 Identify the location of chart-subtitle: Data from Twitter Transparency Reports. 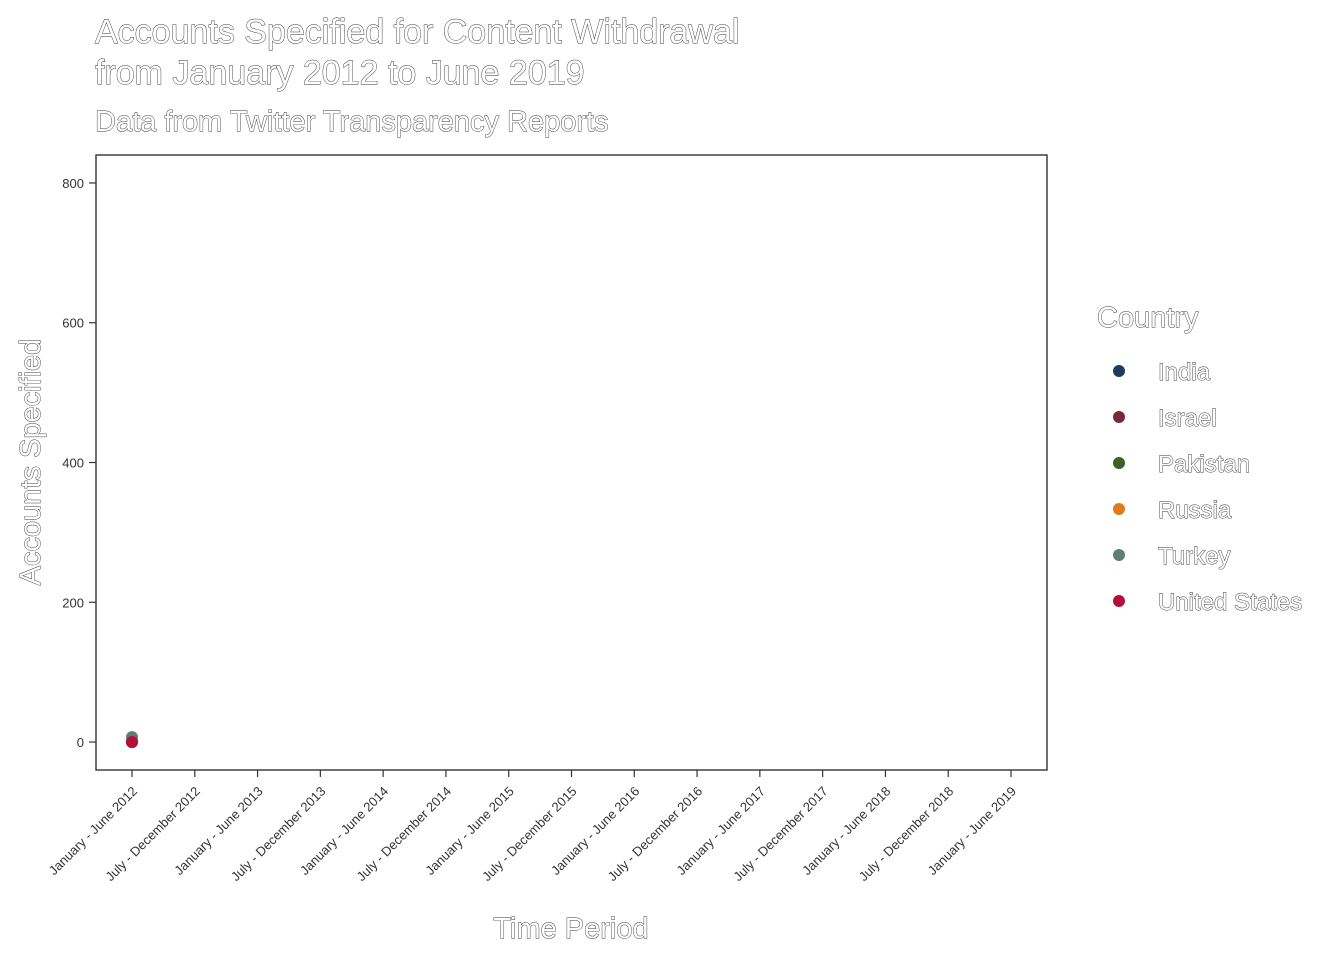
(352, 122).